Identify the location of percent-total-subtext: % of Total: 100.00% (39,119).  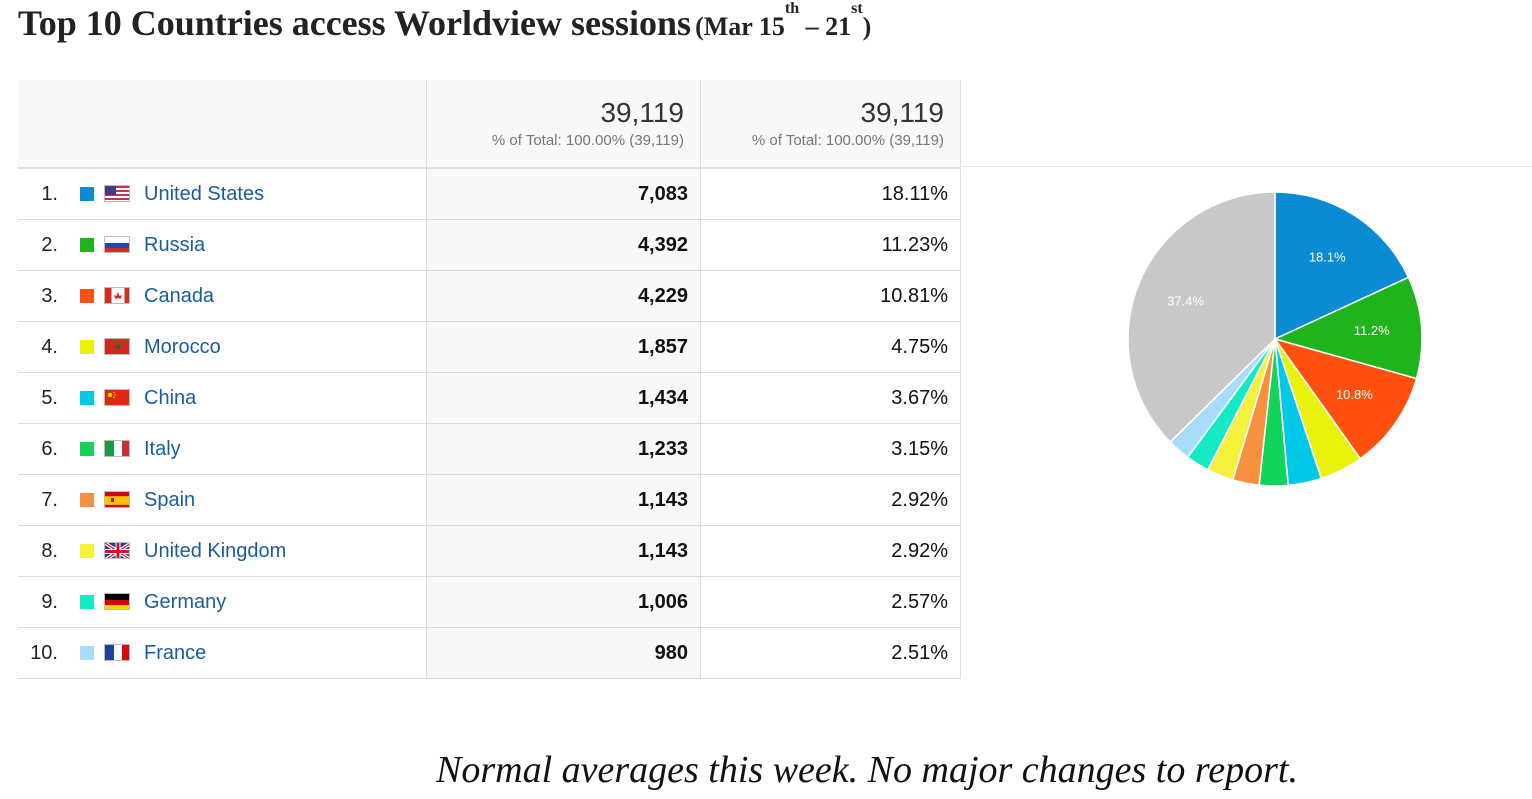
(847, 140).